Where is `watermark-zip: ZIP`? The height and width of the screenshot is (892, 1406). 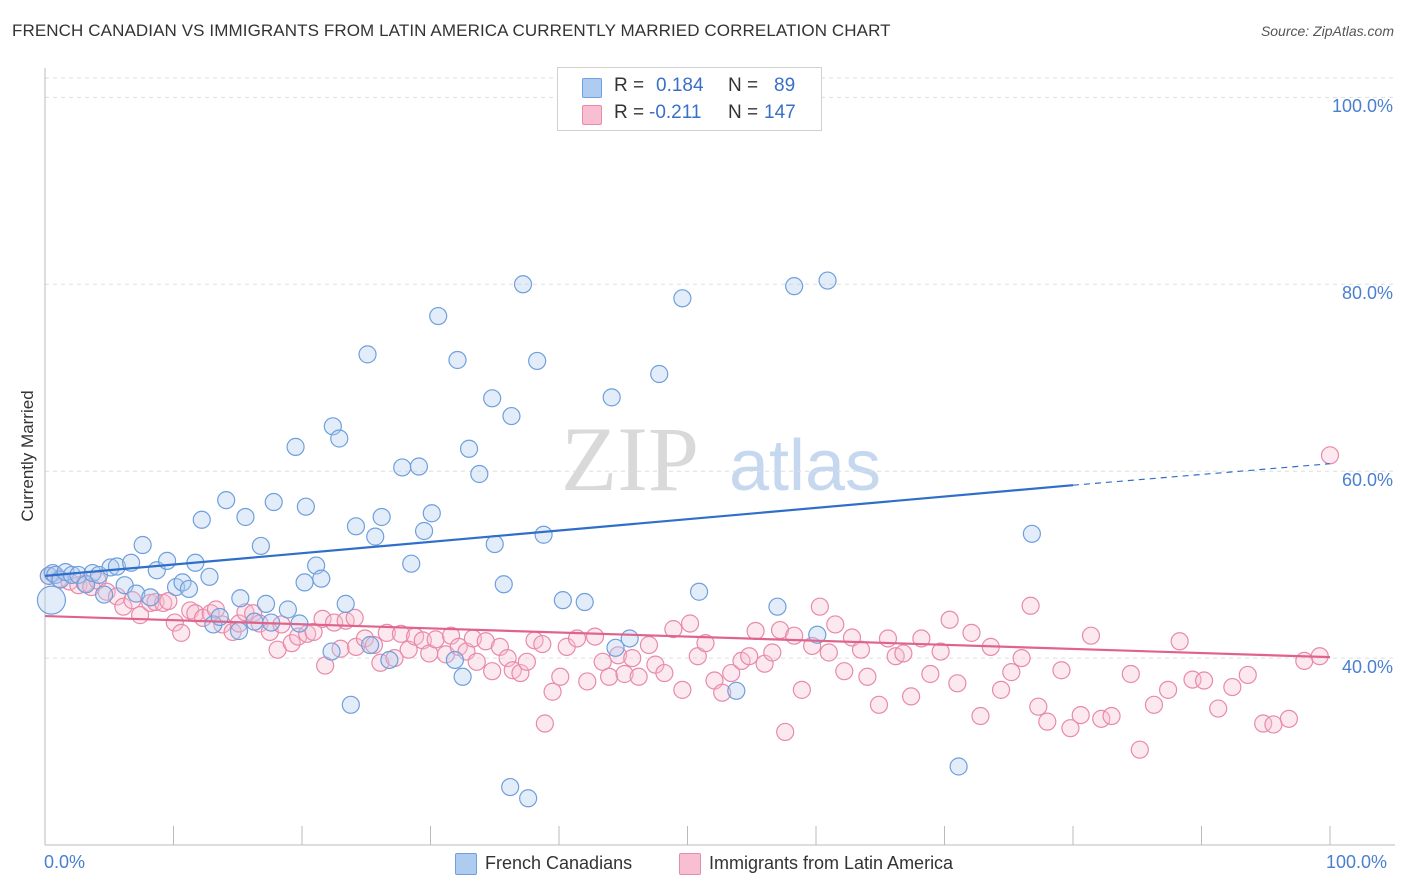 watermark-zip: ZIP is located at coordinates (630, 459).